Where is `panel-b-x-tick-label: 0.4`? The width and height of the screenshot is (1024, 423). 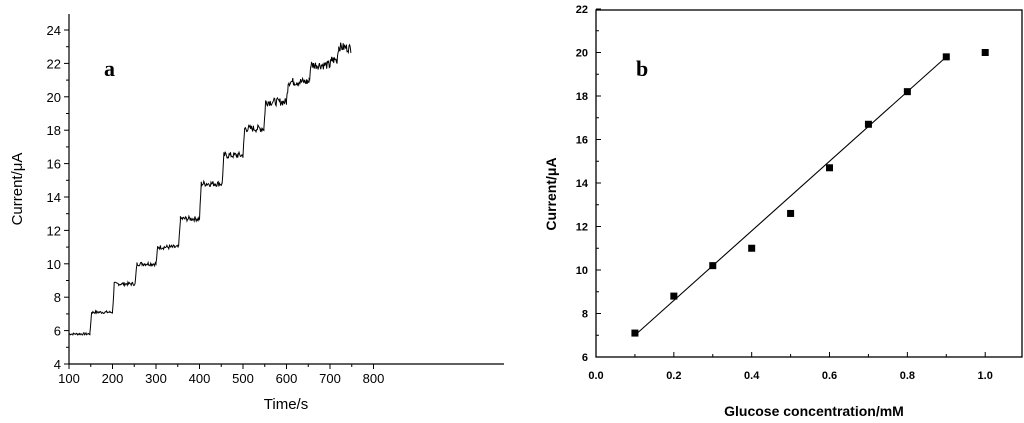 panel-b-x-tick-label: 0.4 is located at coordinates (752, 376).